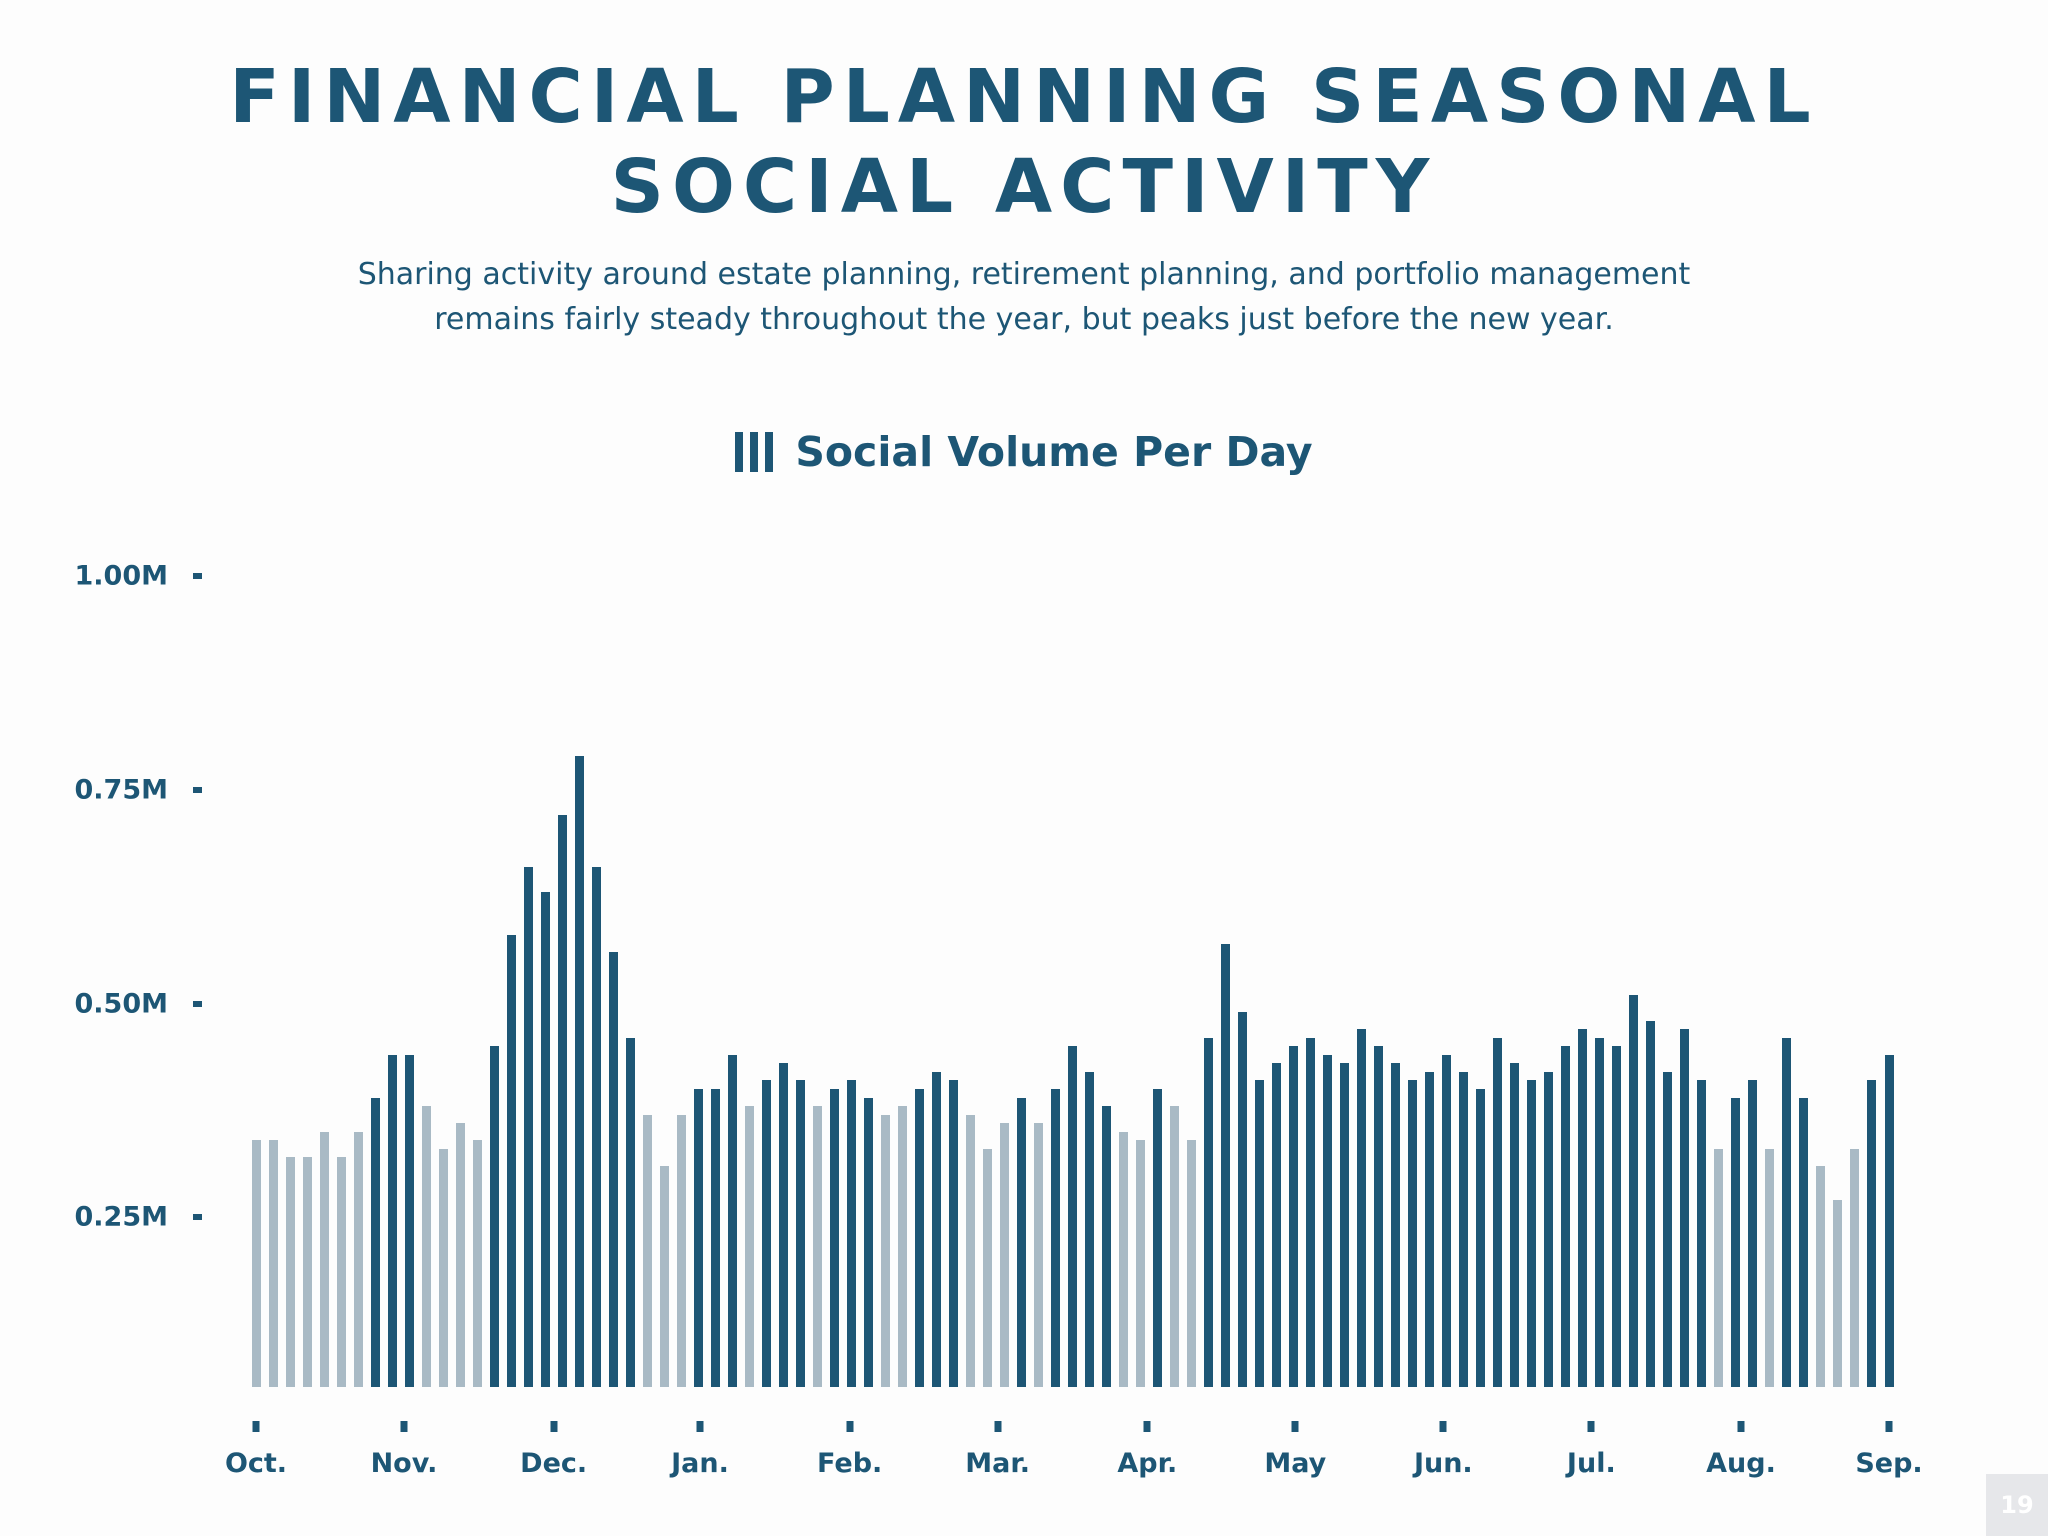  I want to click on x-tick-label: Mar., so click(998, 1463).